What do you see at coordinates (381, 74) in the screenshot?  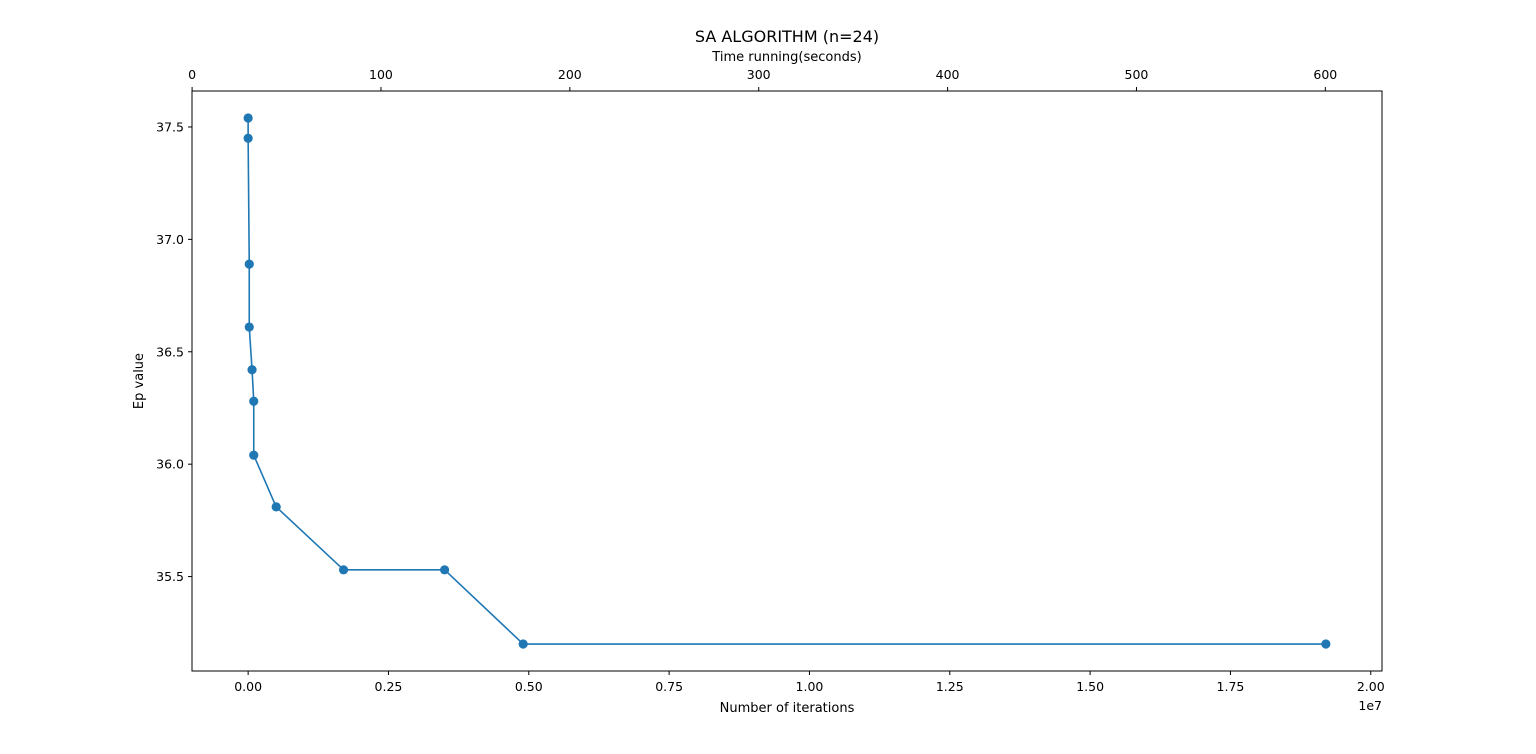 I see `x2-tick-label: 100` at bounding box center [381, 74].